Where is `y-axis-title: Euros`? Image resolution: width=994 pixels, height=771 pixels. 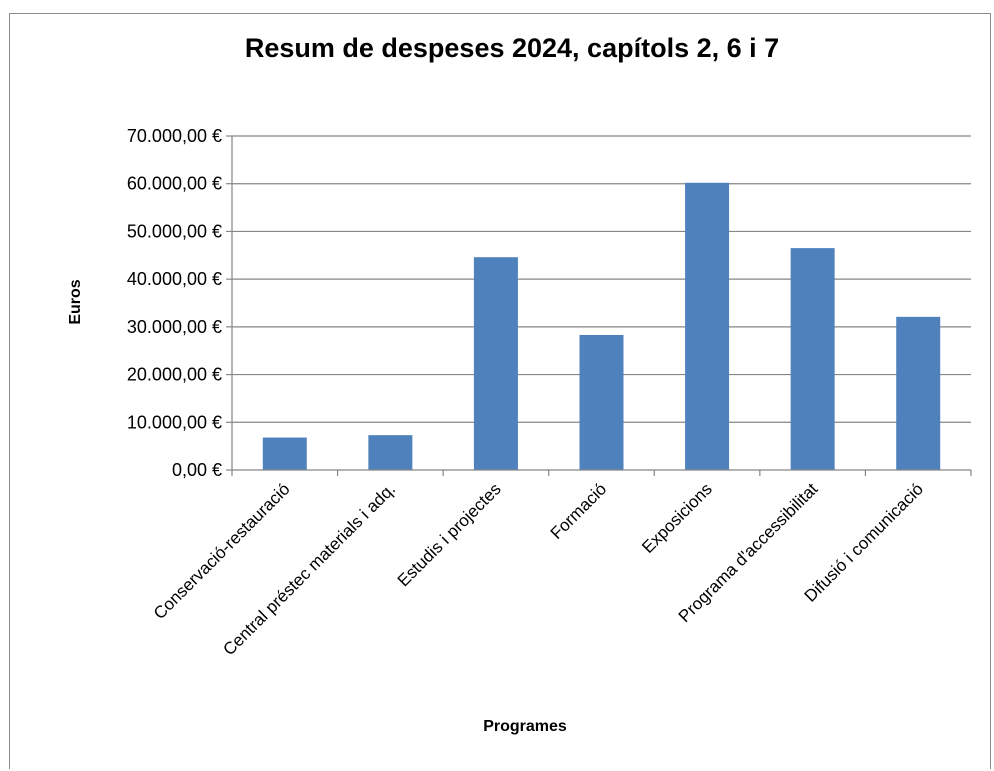 y-axis-title: Euros is located at coordinates (75, 301).